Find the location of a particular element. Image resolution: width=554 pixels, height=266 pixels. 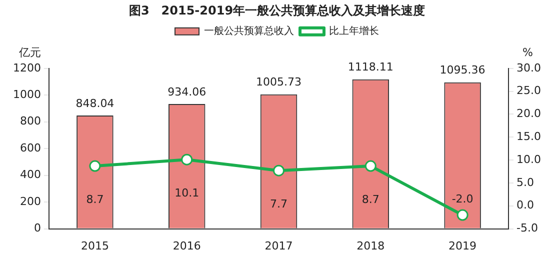

data-label: 1118.11 is located at coordinates (371, 67).